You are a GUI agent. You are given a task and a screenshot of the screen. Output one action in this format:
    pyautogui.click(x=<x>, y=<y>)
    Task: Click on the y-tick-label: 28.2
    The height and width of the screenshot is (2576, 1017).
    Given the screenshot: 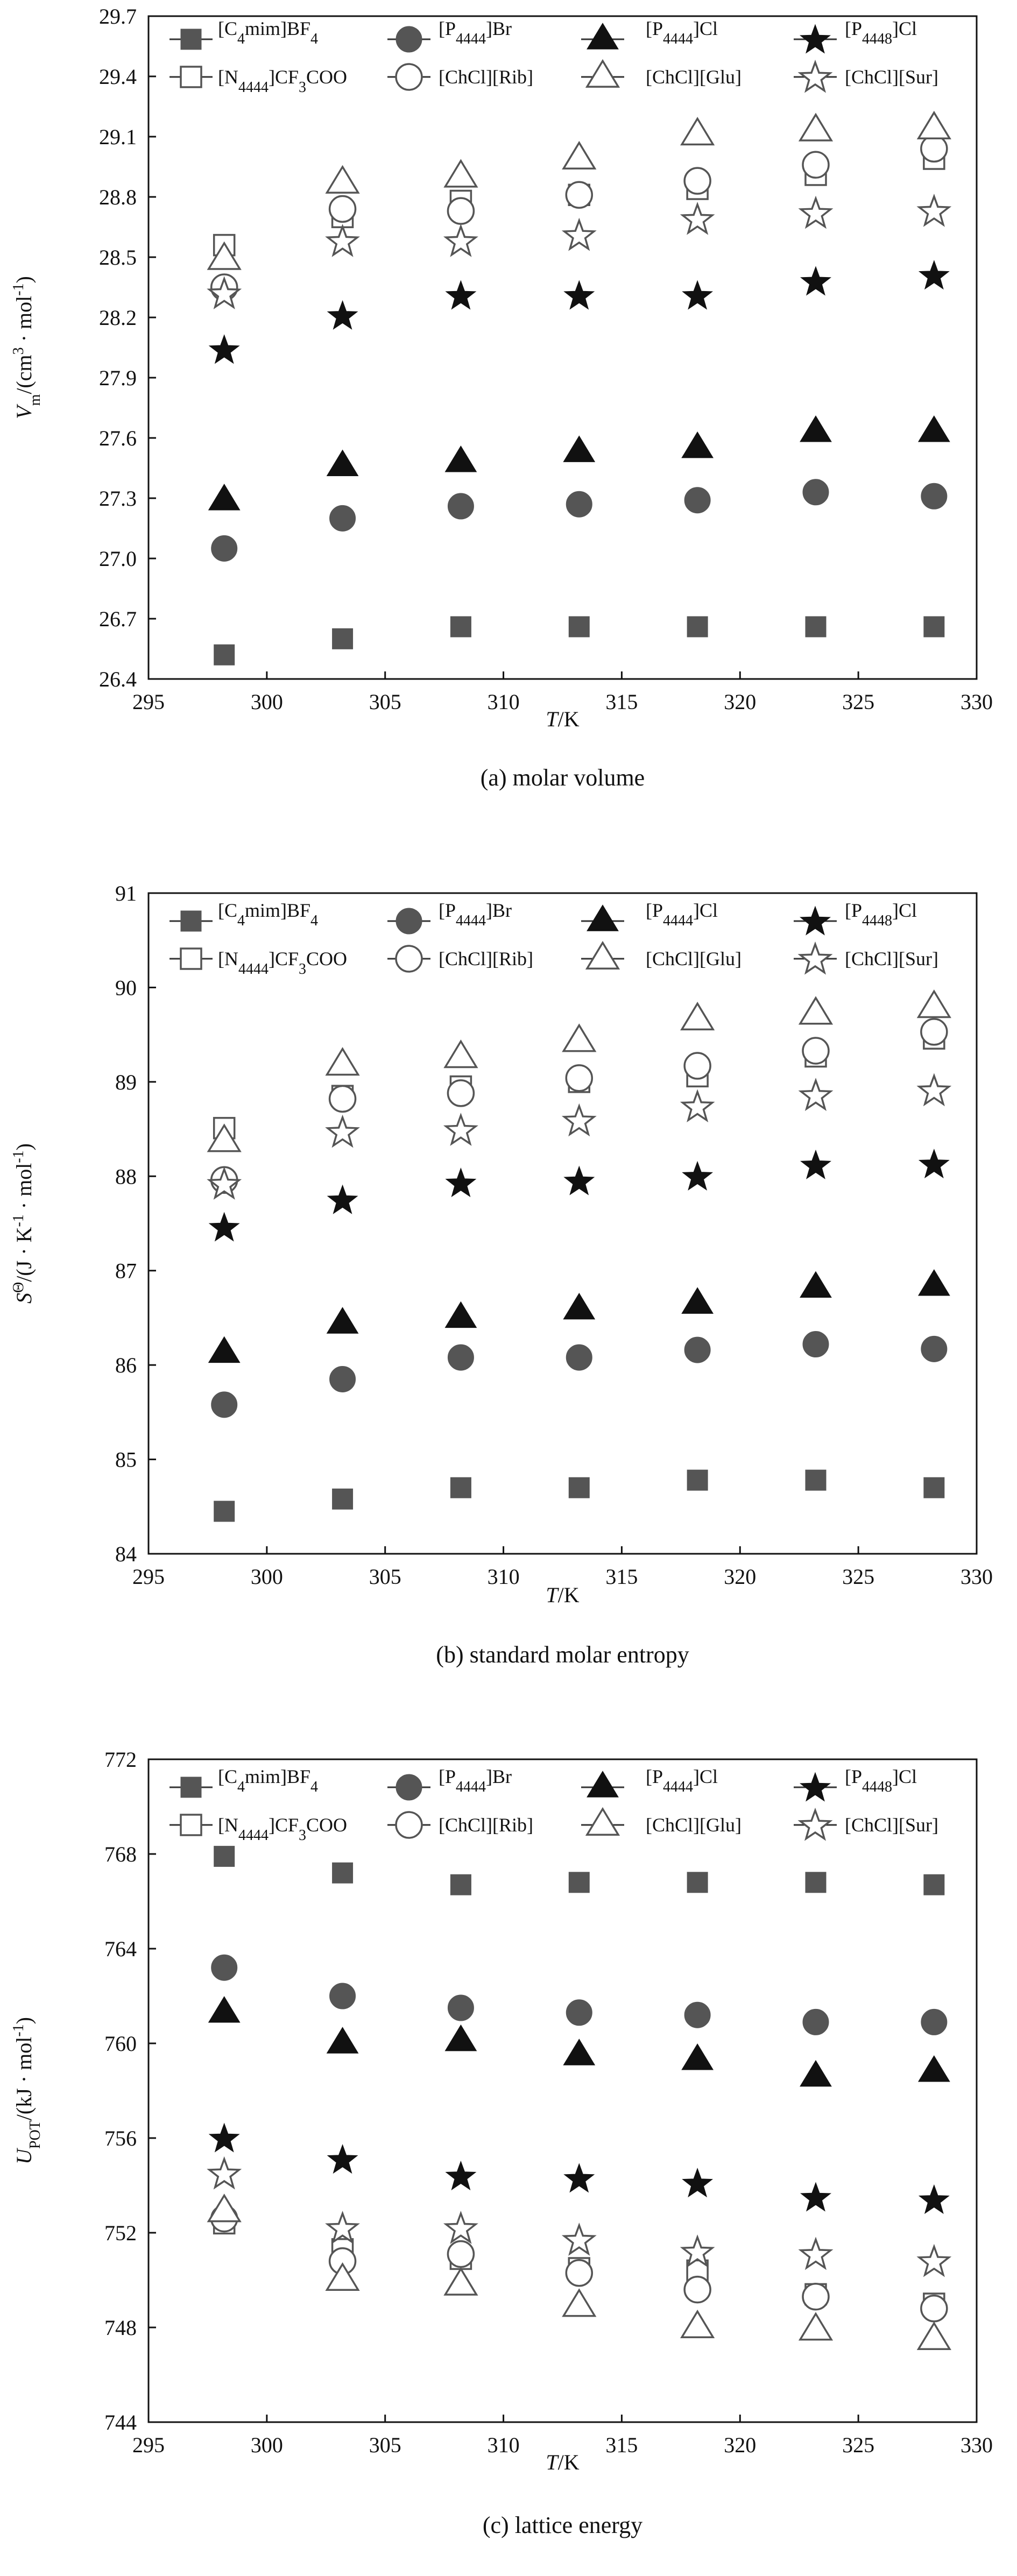 What is the action you would take?
    pyautogui.click(x=118, y=318)
    